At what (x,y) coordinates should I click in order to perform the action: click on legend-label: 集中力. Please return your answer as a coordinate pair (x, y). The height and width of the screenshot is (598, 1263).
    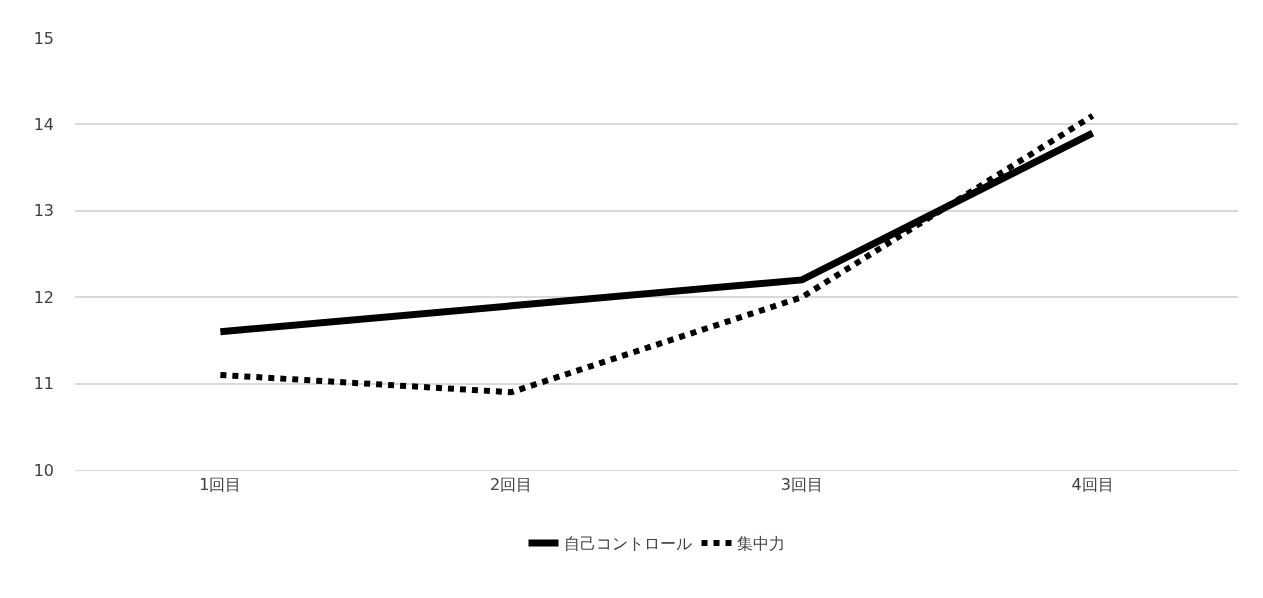
    Looking at the image, I should click on (760, 544).